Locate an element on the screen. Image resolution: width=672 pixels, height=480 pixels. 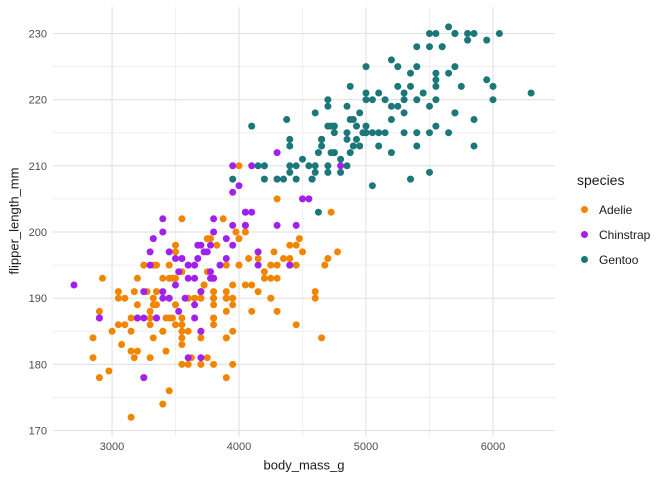
y-axis-title: flipper_length_mm is located at coordinates (14, 221).